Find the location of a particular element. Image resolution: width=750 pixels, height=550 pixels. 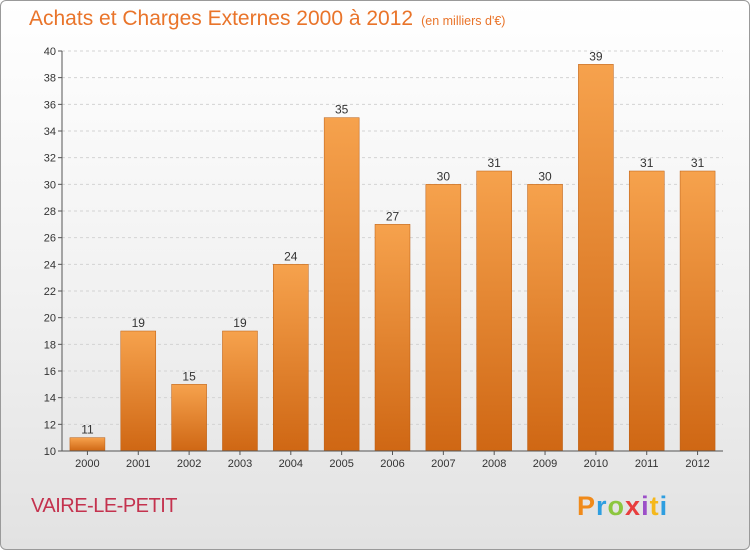

x-tick-label: 2003 is located at coordinates (240, 464).